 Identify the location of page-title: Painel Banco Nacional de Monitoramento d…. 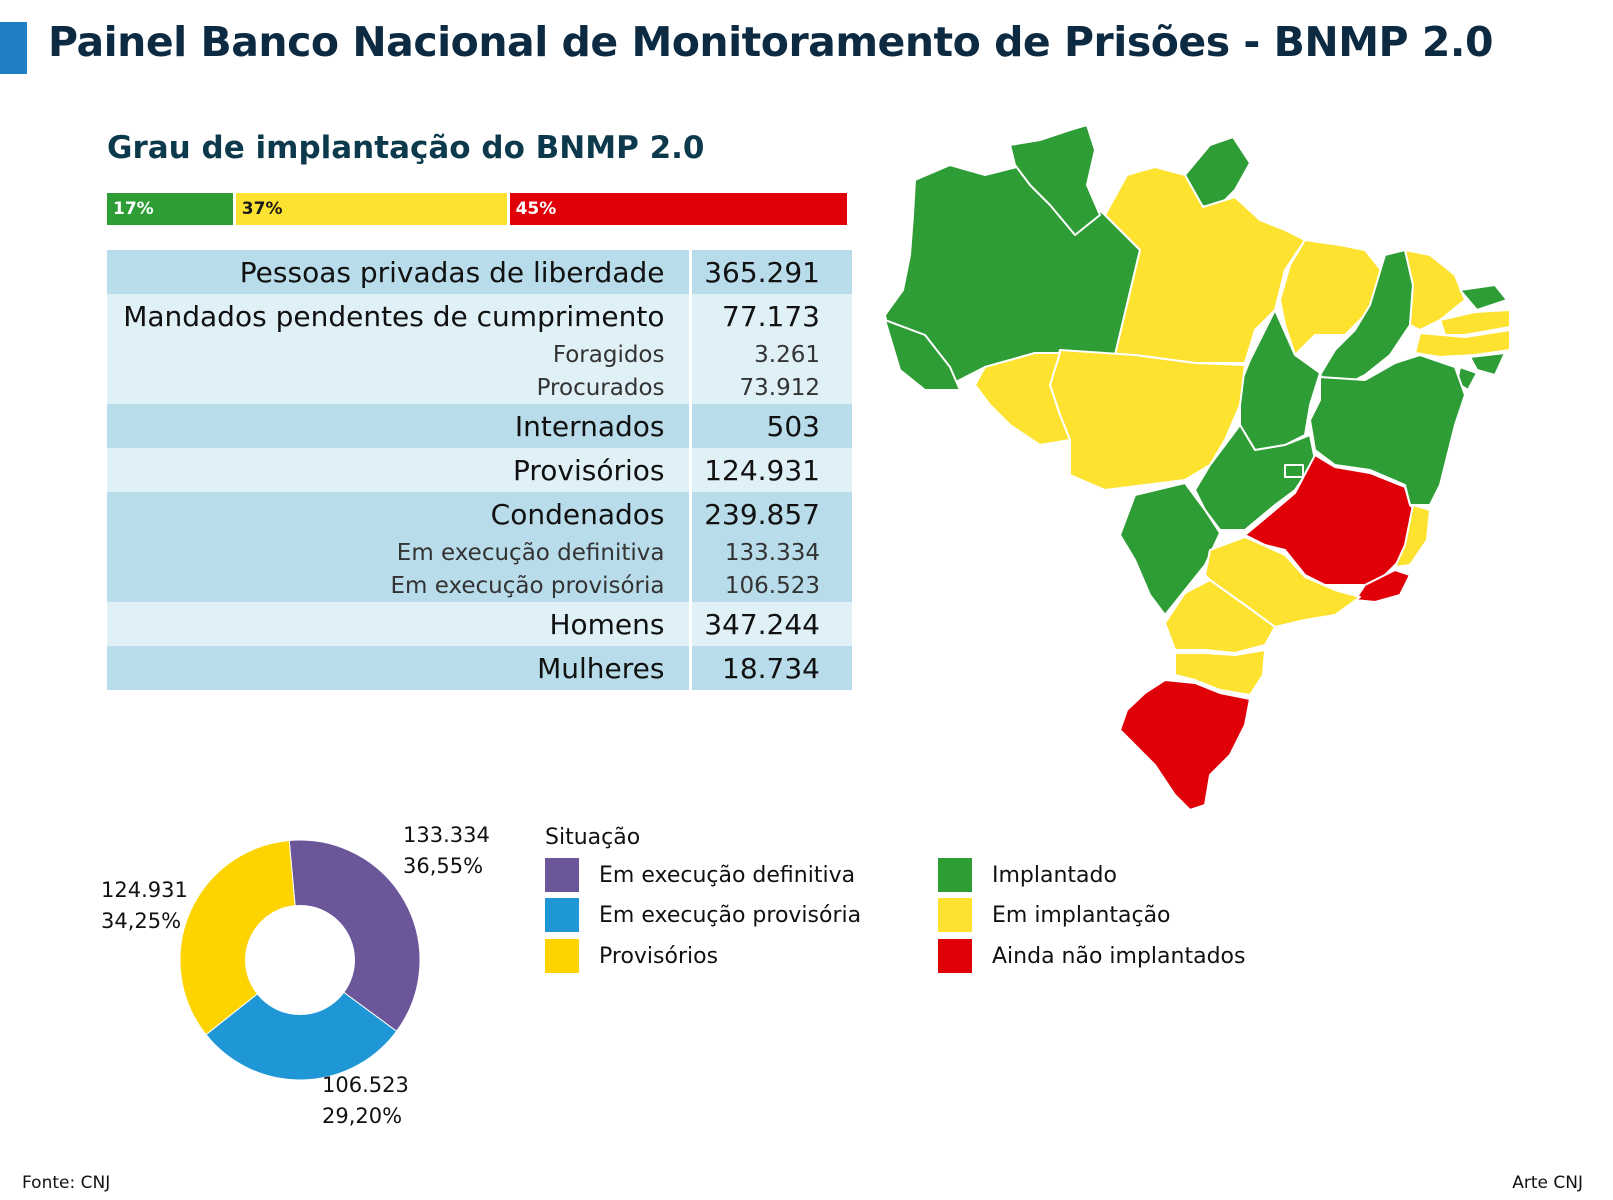
(771, 42).